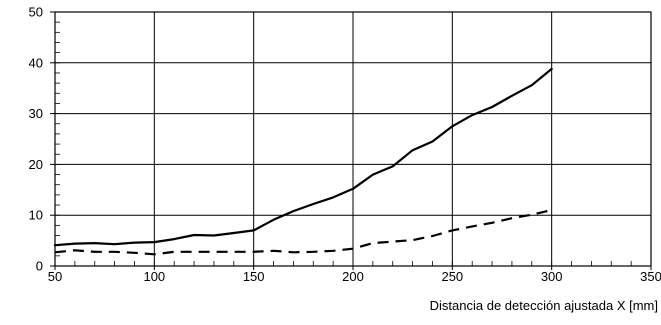 The image size is (661, 325). Describe the element at coordinates (36, 12) in the screenshot. I see `y-tick-label: 50` at that location.